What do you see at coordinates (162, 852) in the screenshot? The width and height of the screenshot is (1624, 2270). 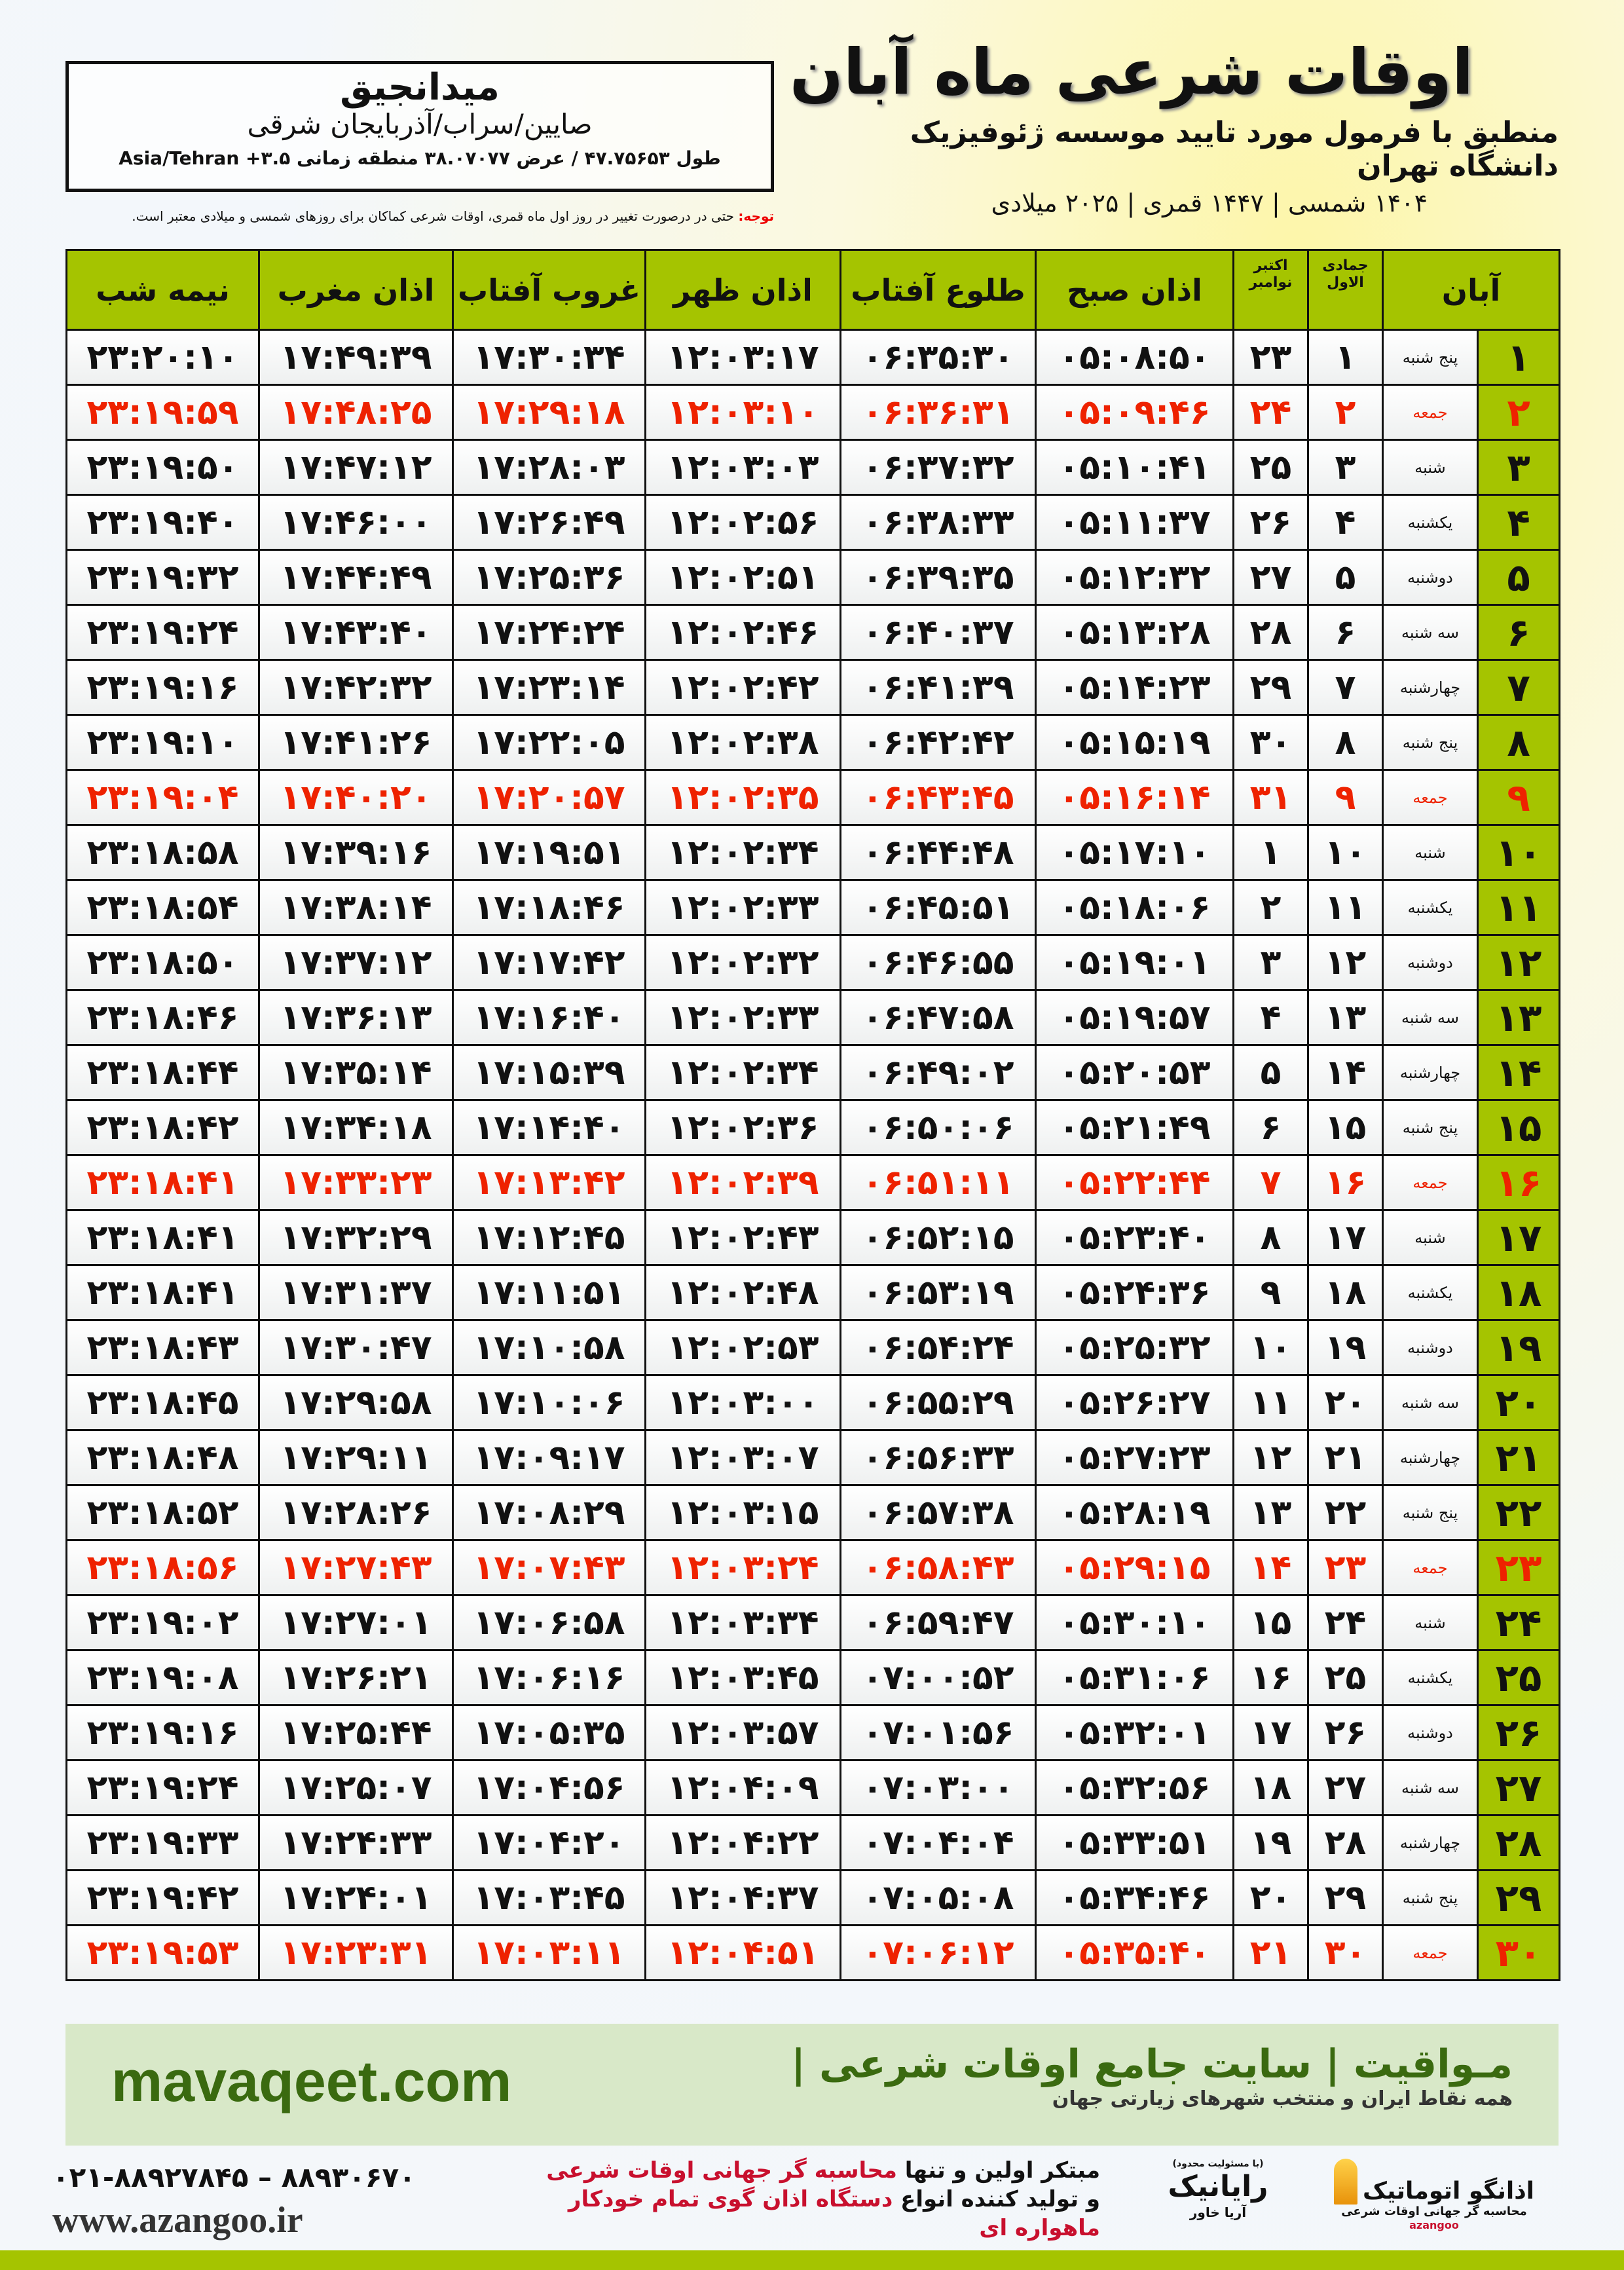 I see `cell-midnight: ۲۳:۱۸:۵۸` at bounding box center [162, 852].